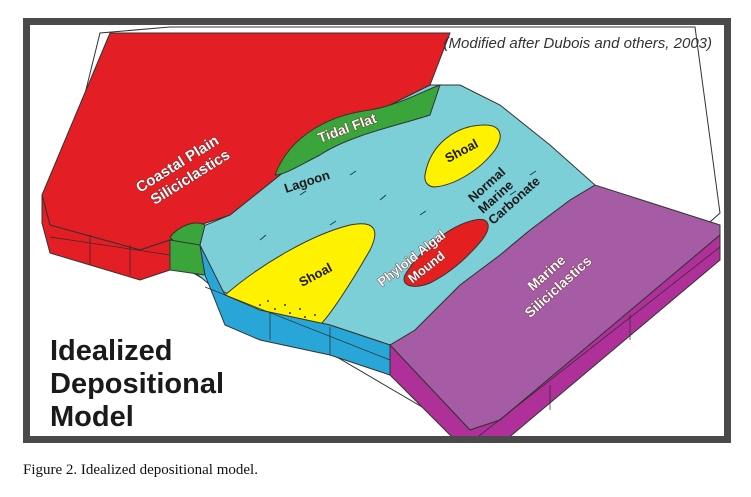 The width and height of the screenshot is (751, 497). What do you see at coordinates (92, 417) in the screenshot?
I see `figure-title-line3: Model` at bounding box center [92, 417].